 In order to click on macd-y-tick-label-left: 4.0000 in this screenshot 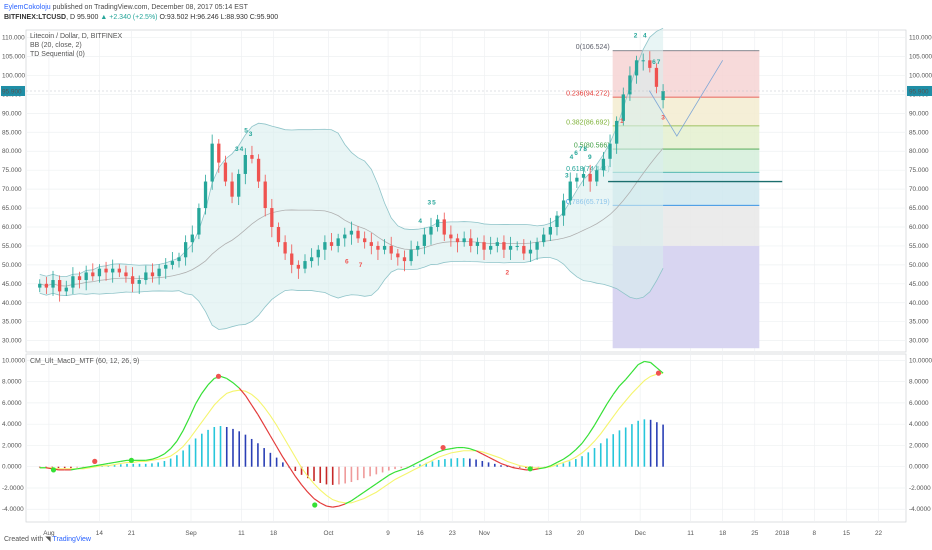, I will do `click(12, 424)`.